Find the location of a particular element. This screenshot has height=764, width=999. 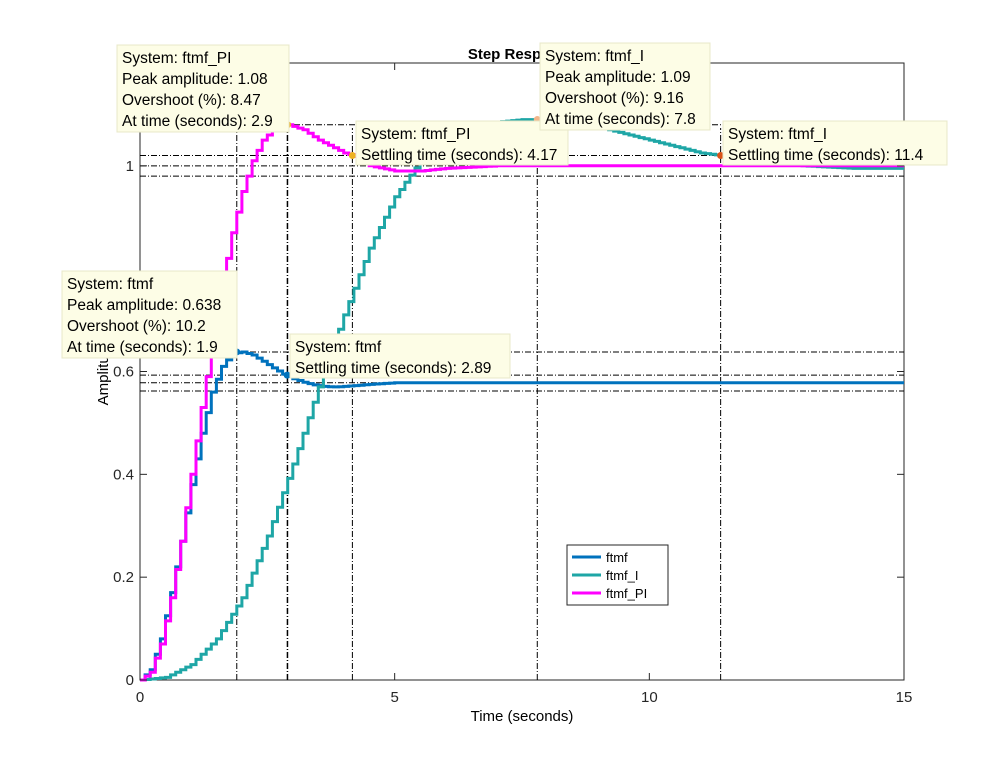

y-tick-label-0: 0 is located at coordinates (130, 680).